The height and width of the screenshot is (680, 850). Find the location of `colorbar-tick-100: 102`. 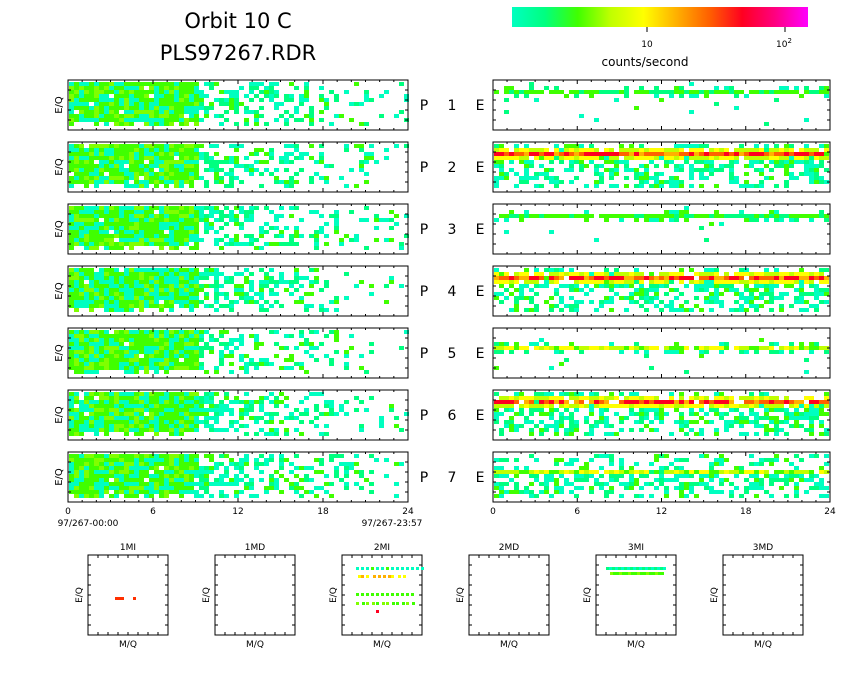

colorbar-tick-100: 102 is located at coordinates (784, 43).